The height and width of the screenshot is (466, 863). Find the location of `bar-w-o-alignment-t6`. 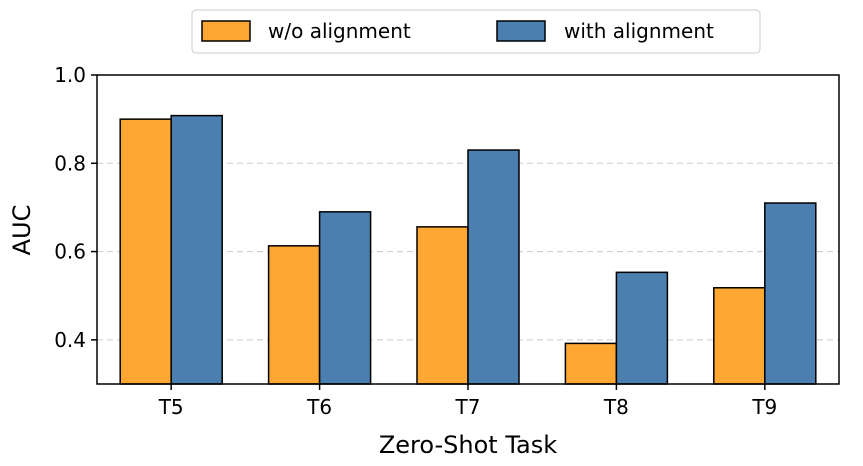

bar-w-o-alignment-t6 is located at coordinates (294, 315).